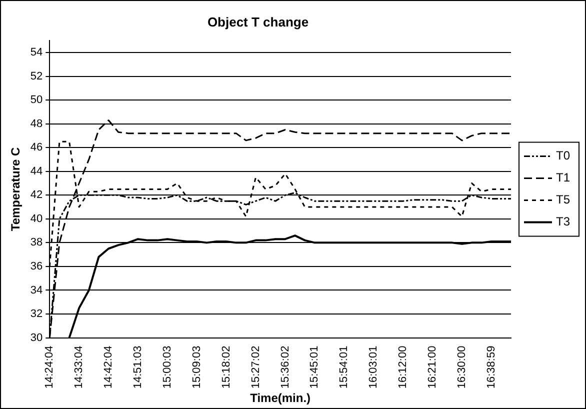 This screenshot has height=409, width=586. What do you see at coordinates (258, 22) in the screenshot?
I see `chart-title: Object T change` at bounding box center [258, 22].